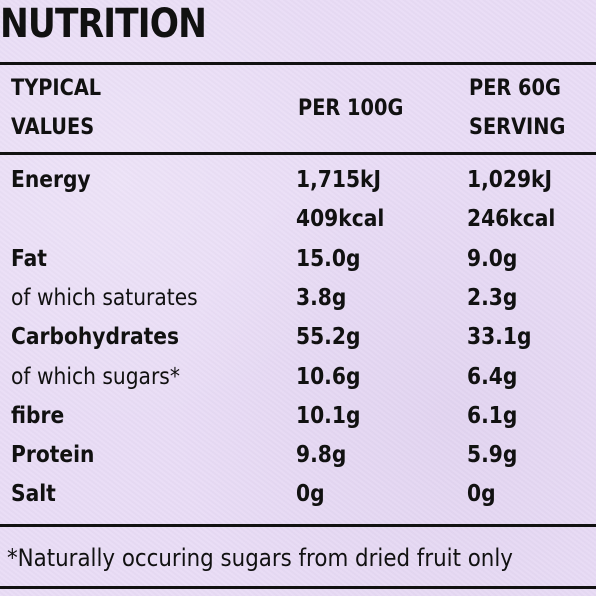 This screenshot has width=596, height=596. I want to click on row-name: Carbohydrates, so click(95, 337).